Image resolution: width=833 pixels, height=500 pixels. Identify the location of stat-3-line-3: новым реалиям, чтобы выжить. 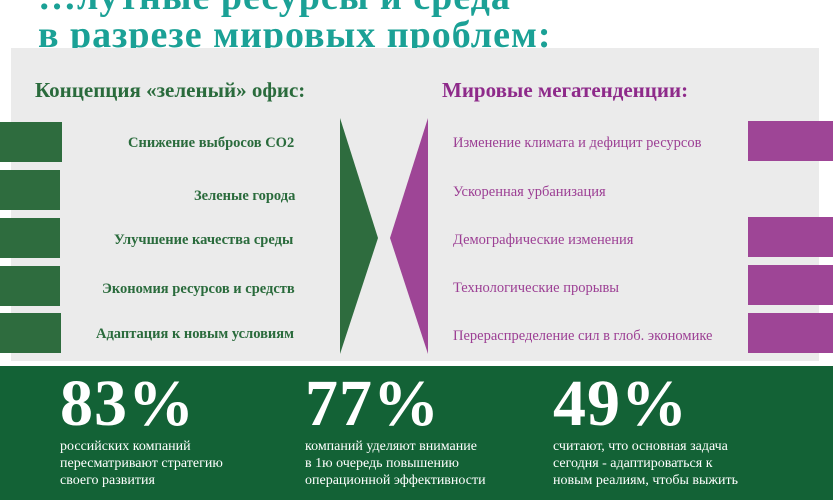
(646, 480).